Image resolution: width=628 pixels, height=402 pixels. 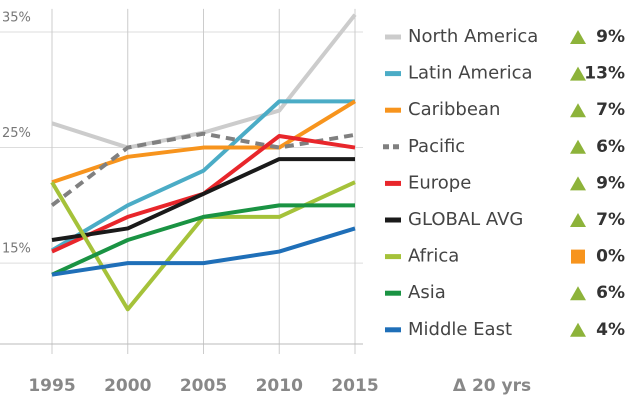 What do you see at coordinates (604, 74) in the screenshot?
I see `change-label: 13%` at bounding box center [604, 74].